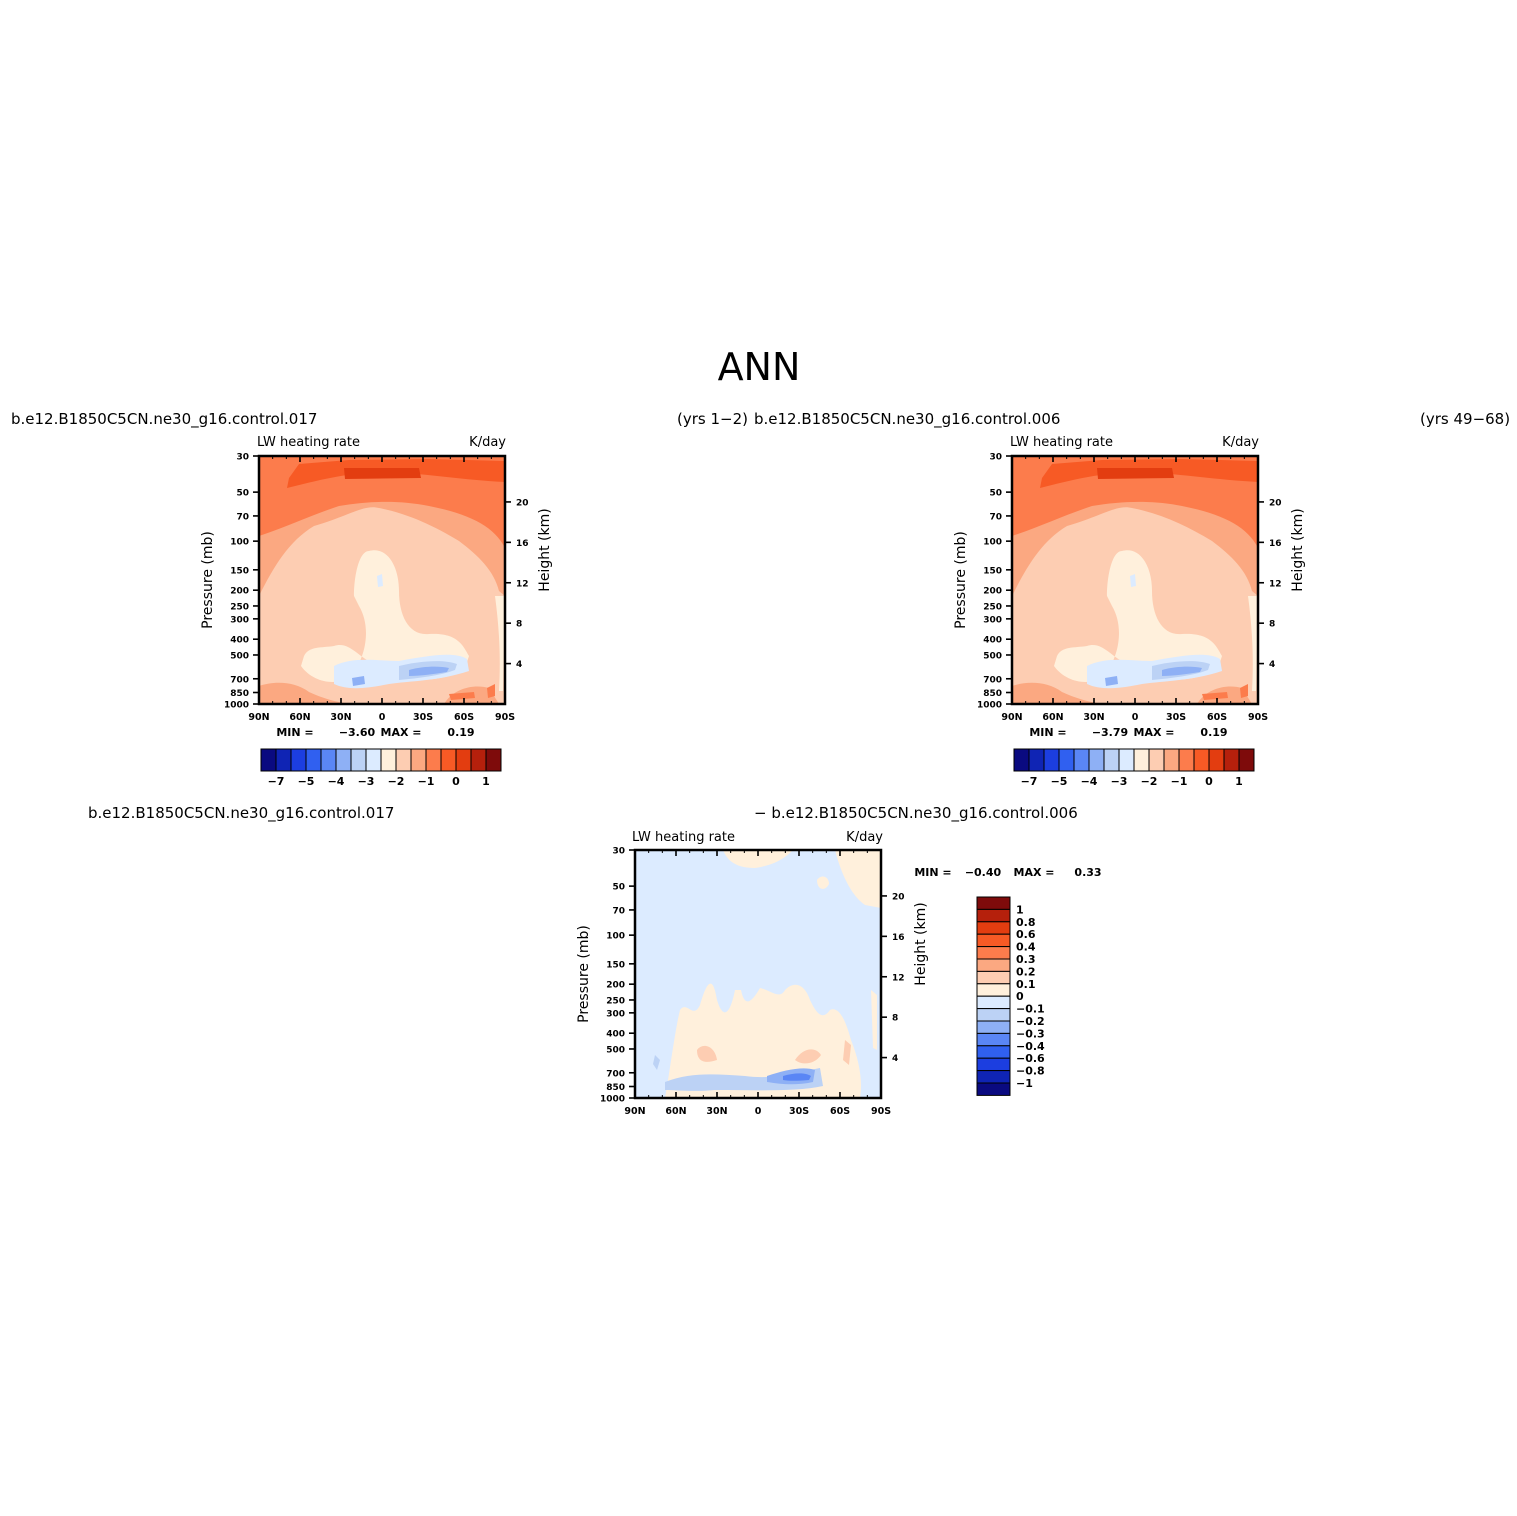 This screenshot has width=1517, height=1516. What do you see at coordinates (1030, 1033) in the screenshot?
I see `colorbar-label: −0.3` at bounding box center [1030, 1033].